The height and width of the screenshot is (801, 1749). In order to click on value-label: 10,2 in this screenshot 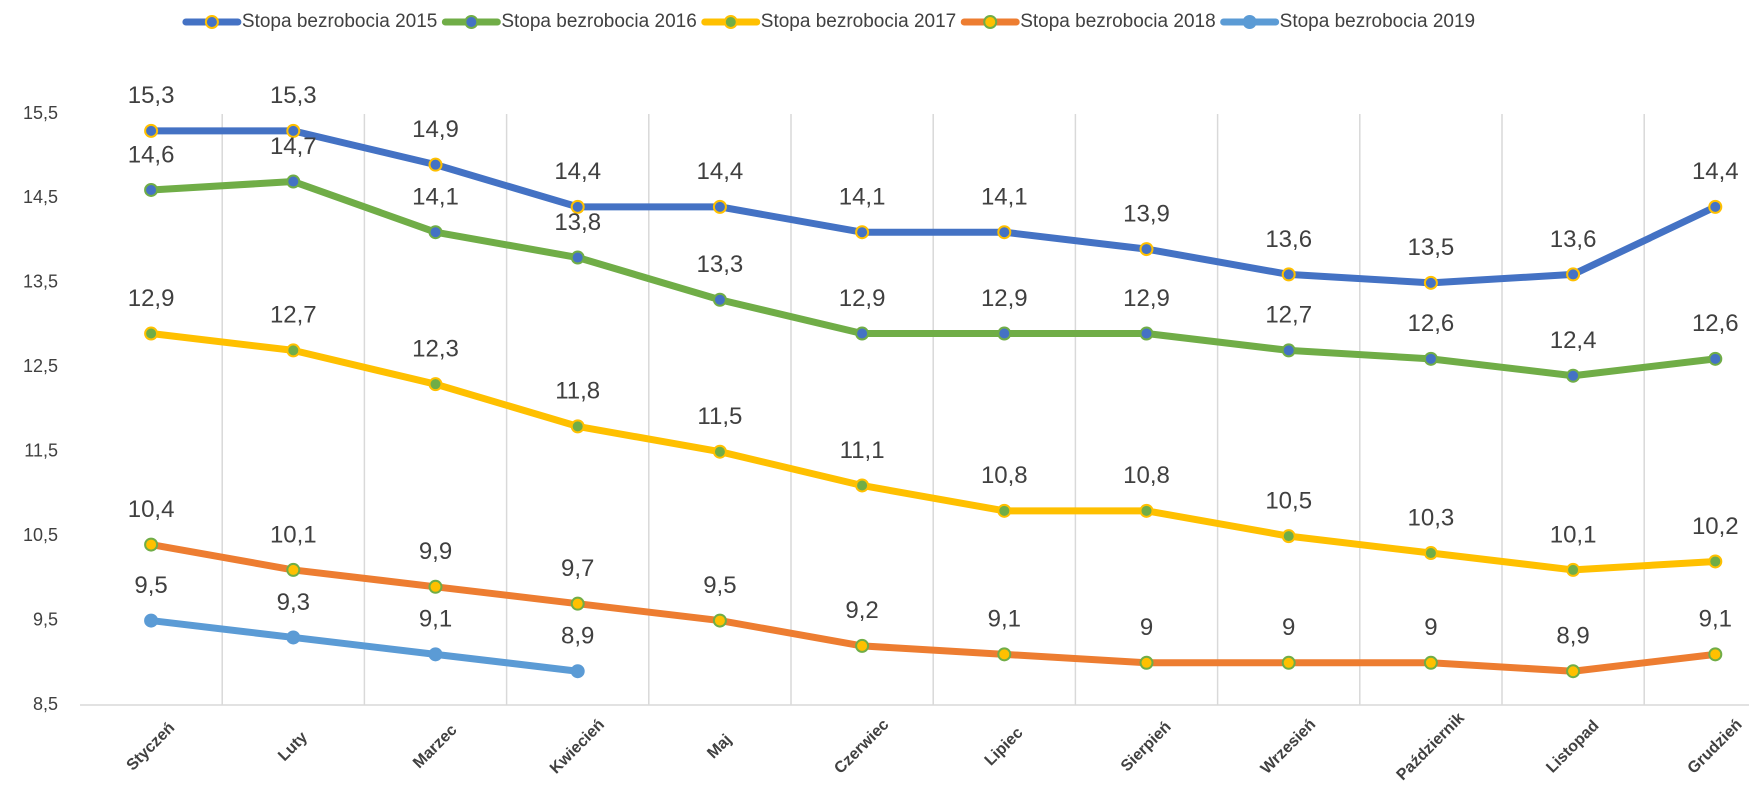, I will do `click(1715, 526)`.